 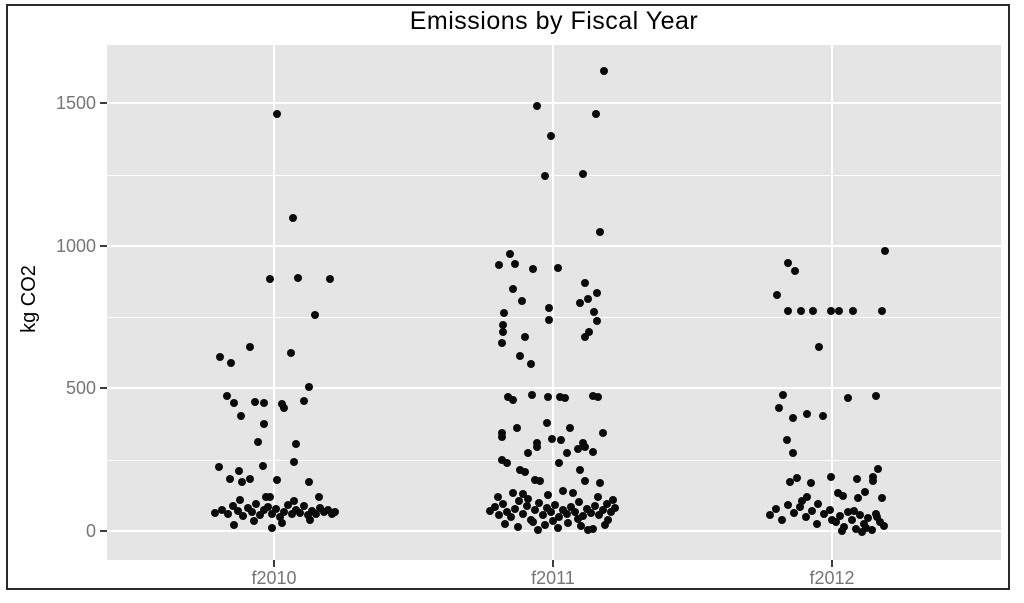 I want to click on y-tick-label: 1500, so click(x=75, y=103).